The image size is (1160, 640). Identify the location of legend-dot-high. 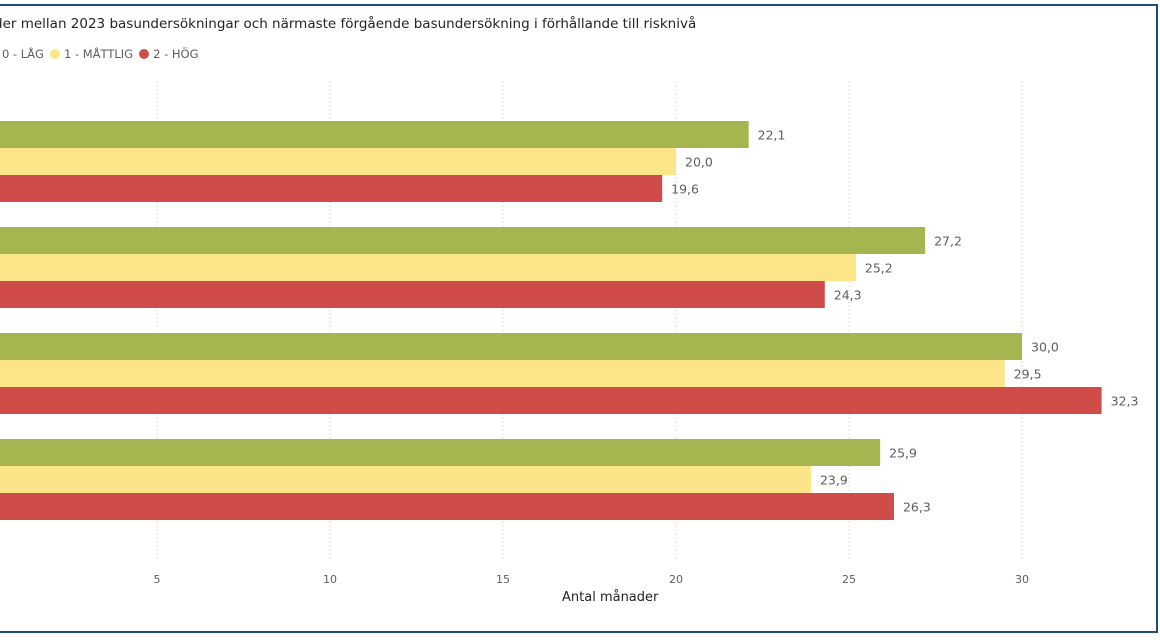
(144, 54).